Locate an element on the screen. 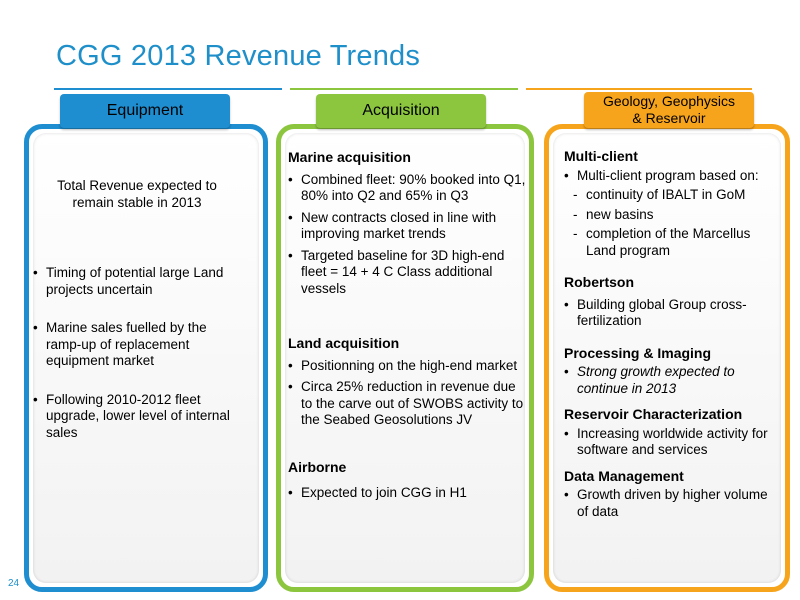 Image resolution: width=800 pixels, height=600 pixels. page-title: CGG 2013 Revenue Trends is located at coordinates (238, 56).